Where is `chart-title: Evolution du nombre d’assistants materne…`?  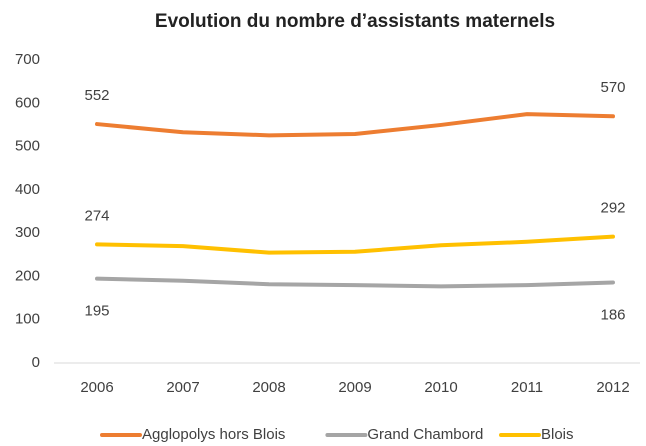
chart-title: Evolution du nombre d’assistants materne… is located at coordinates (355, 21).